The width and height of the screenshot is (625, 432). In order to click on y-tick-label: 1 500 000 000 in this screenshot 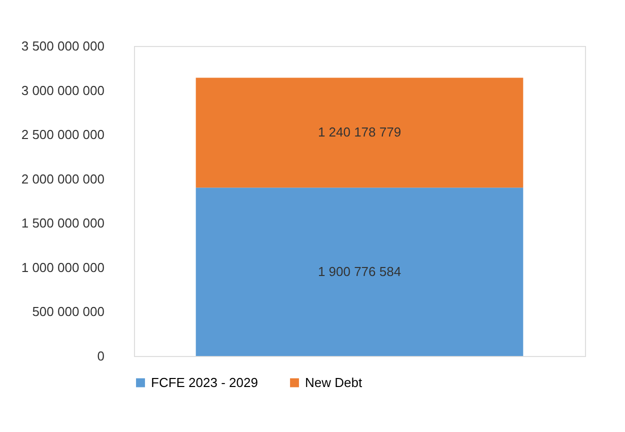, I will do `click(62, 223)`.